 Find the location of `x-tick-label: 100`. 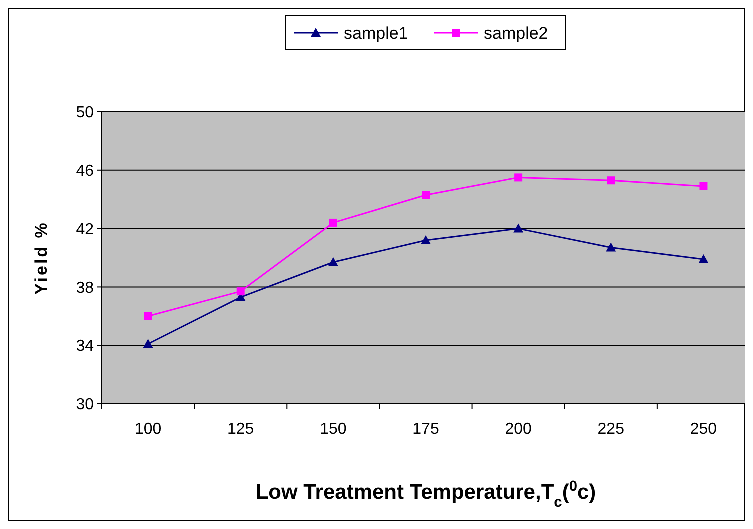

x-tick-label: 100 is located at coordinates (148, 429).